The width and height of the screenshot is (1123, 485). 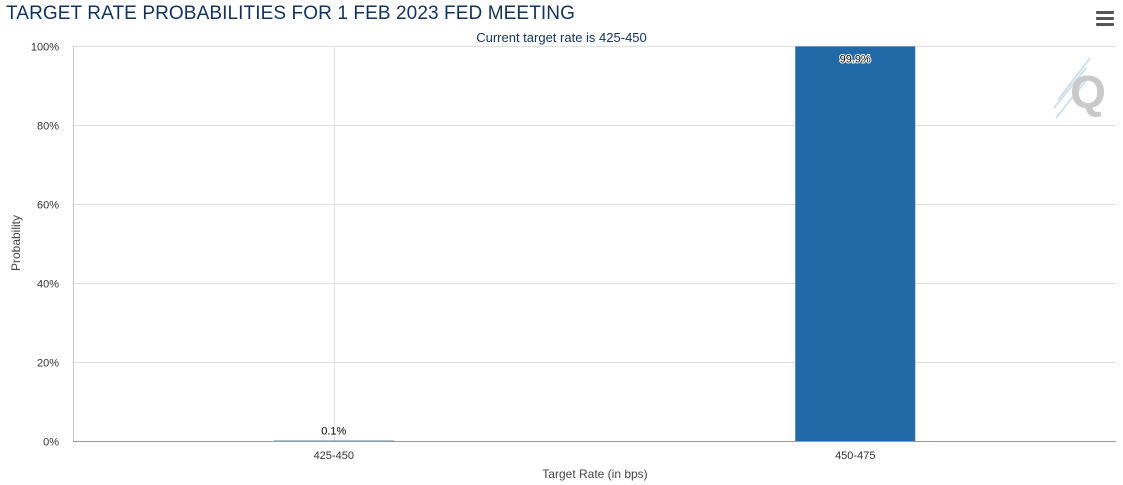 I want to click on y-tick-label: 40%, so click(x=48, y=285).